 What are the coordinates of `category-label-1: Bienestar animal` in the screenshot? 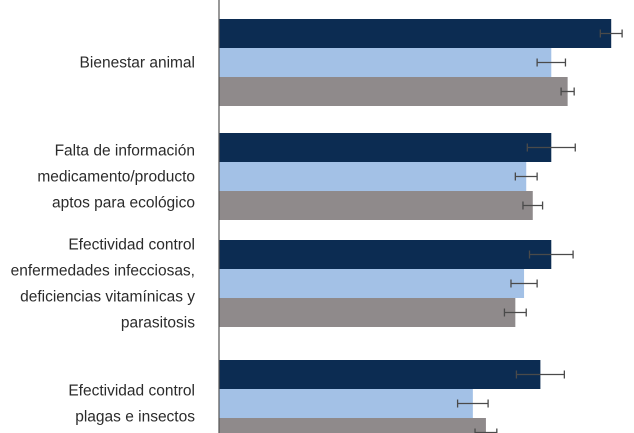 It's located at (137, 63).